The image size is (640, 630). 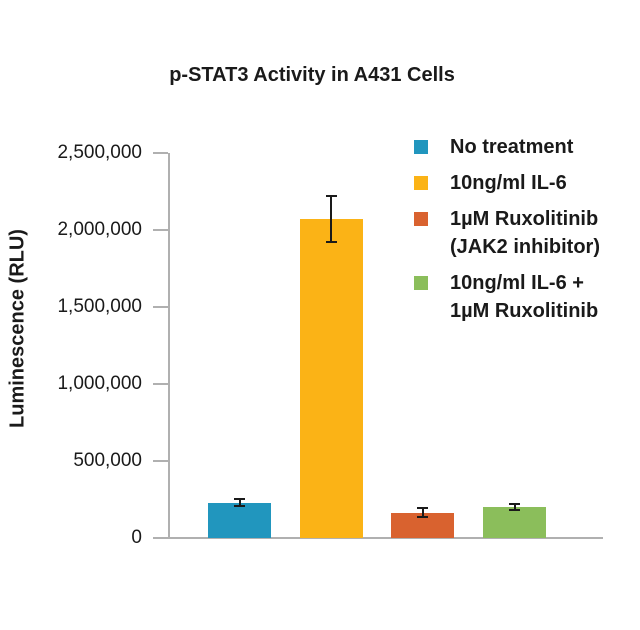 What do you see at coordinates (239, 520) in the screenshot?
I see `bar-no-treatment` at bounding box center [239, 520].